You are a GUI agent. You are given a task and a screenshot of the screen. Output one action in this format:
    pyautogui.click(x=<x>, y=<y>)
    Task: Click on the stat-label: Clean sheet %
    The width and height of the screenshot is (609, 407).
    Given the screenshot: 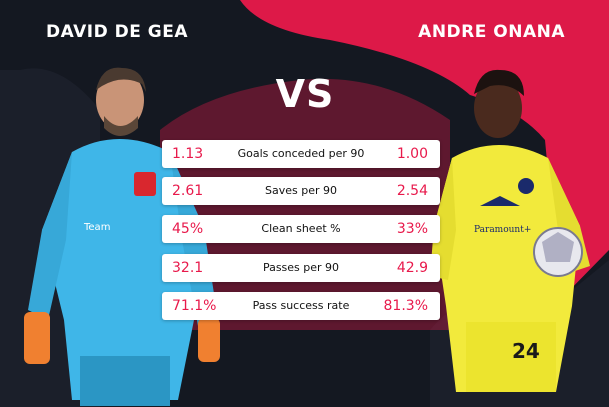 What is the action you would take?
    pyautogui.click(x=301, y=228)
    